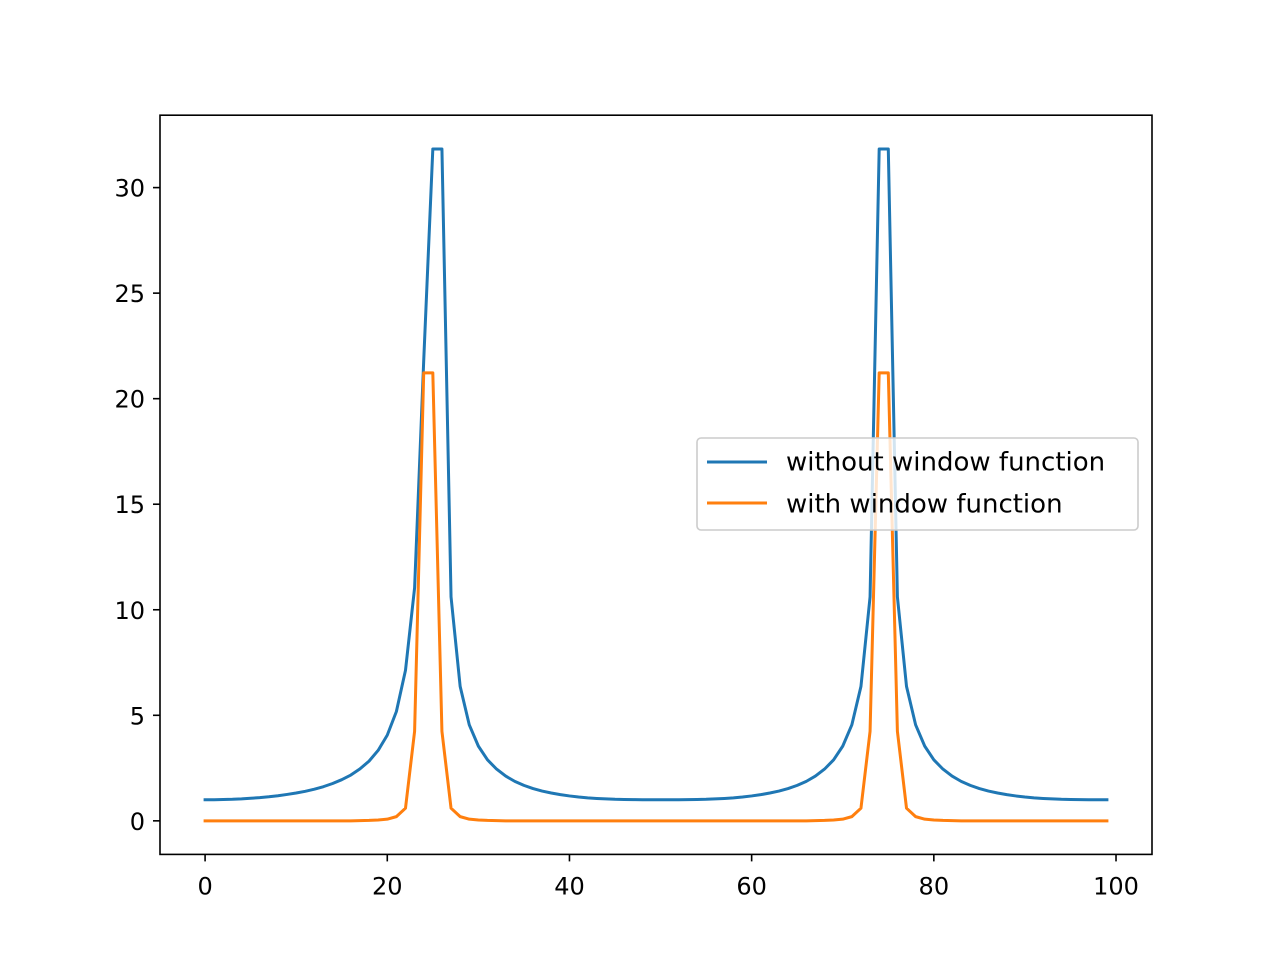 The height and width of the screenshot is (964, 1280). Describe the element at coordinates (924, 505) in the screenshot. I see `legend-label-with-window: with window function` at that location.